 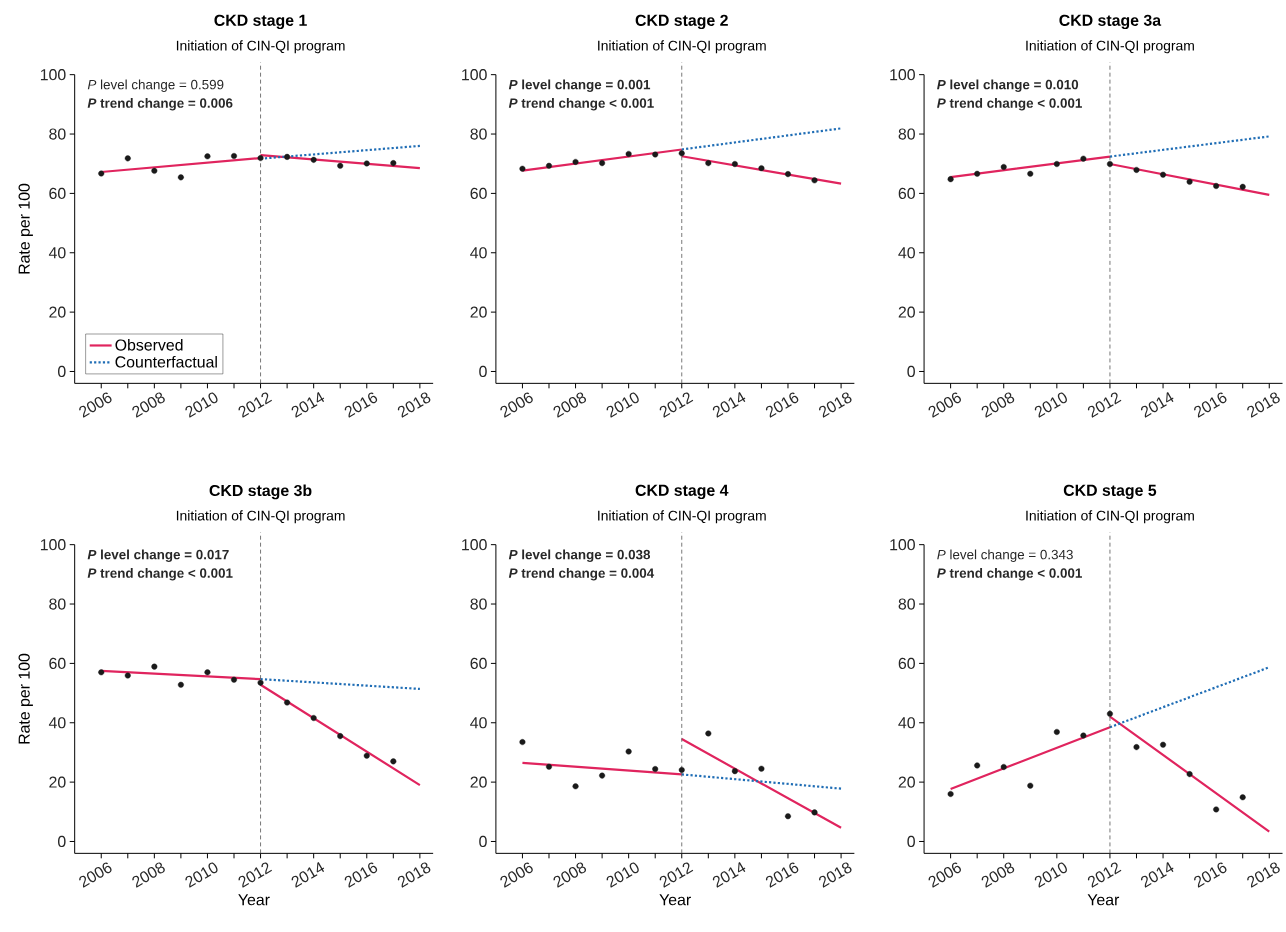 I want to click on annotation: P level change = 0.599, so click(x=155, y=85).